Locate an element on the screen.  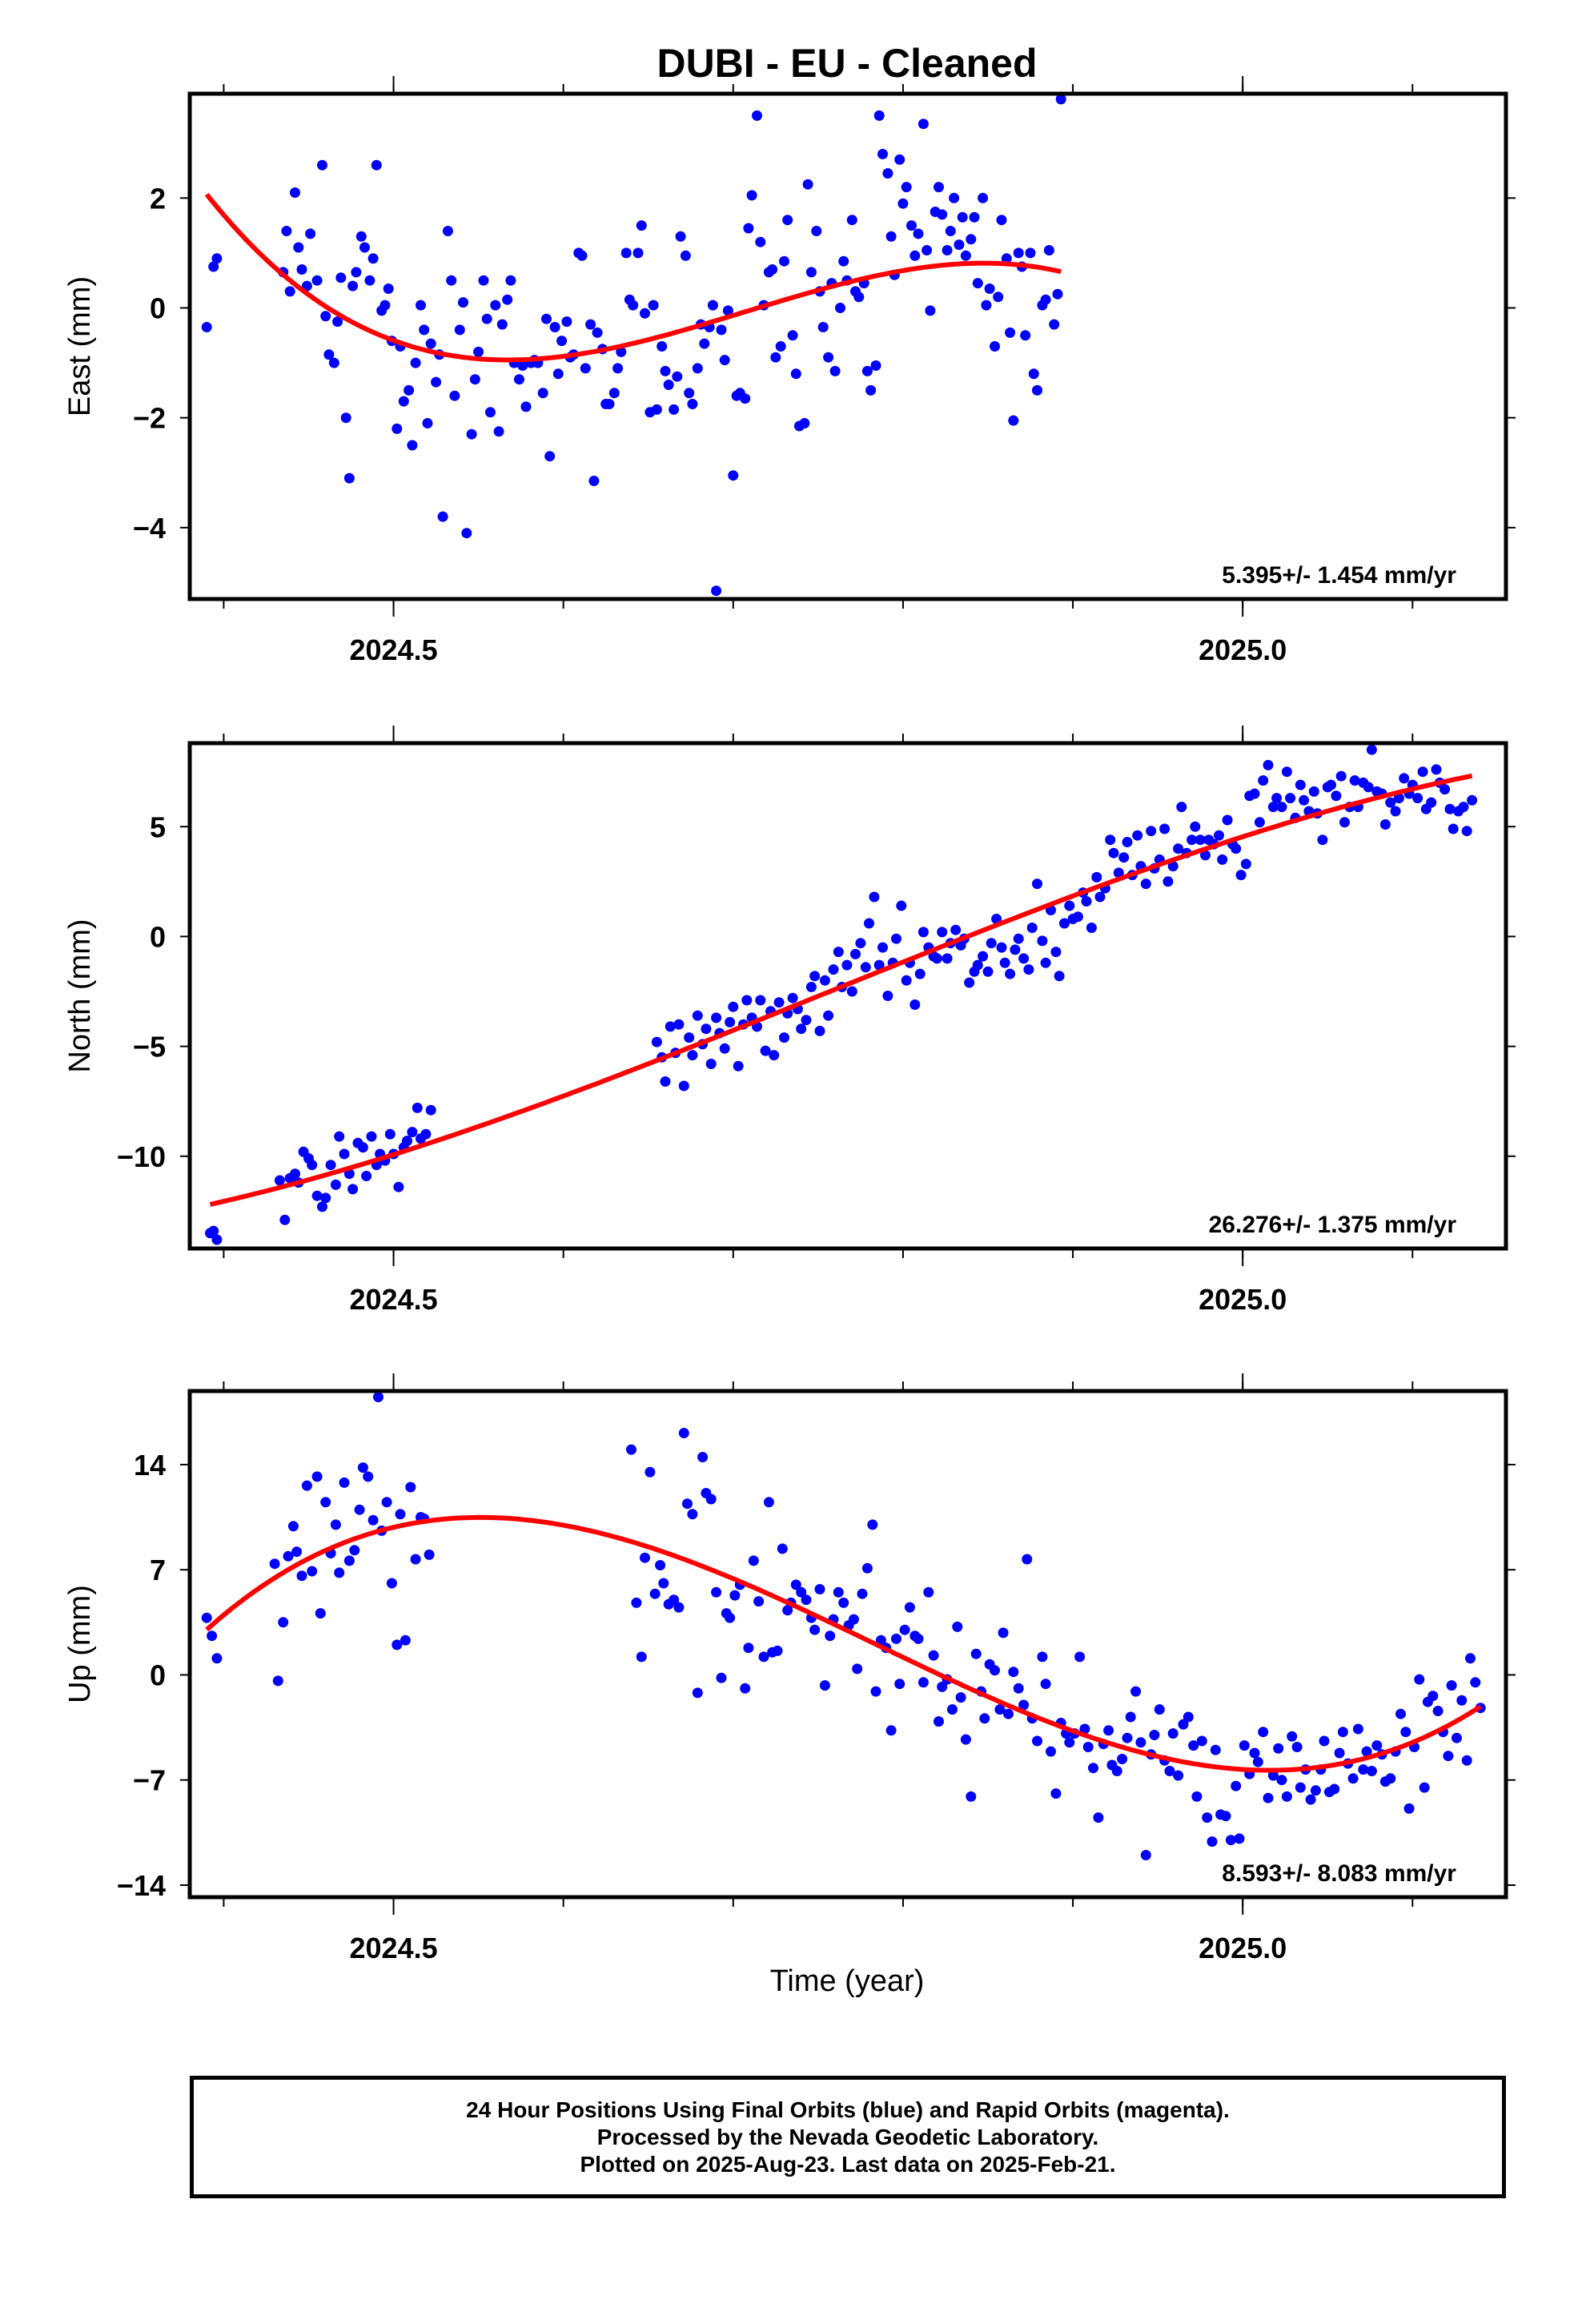
up-trend-line is located at coordinates (844, 1644).